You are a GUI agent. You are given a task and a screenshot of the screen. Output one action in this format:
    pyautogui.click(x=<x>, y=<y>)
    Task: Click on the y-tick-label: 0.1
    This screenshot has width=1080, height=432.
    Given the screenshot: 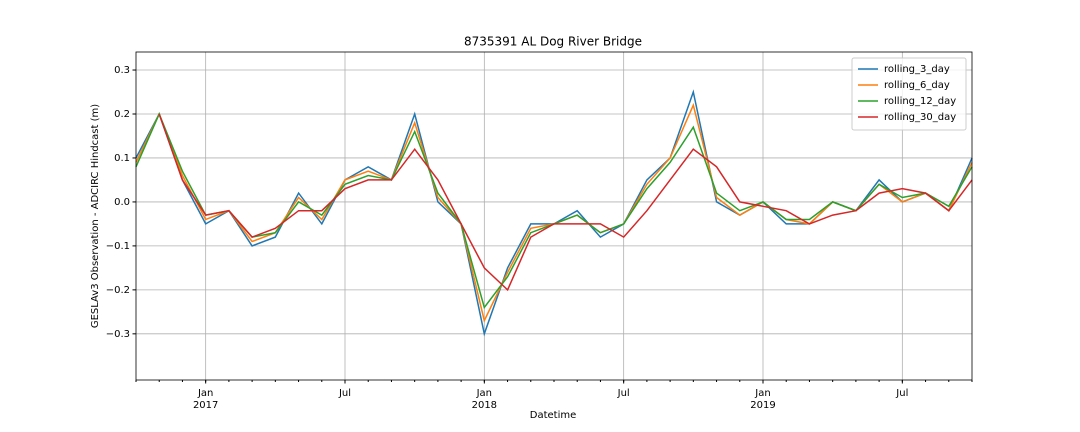 What is the action you would take?
    pyautogui.click(x=122, y=158)
    